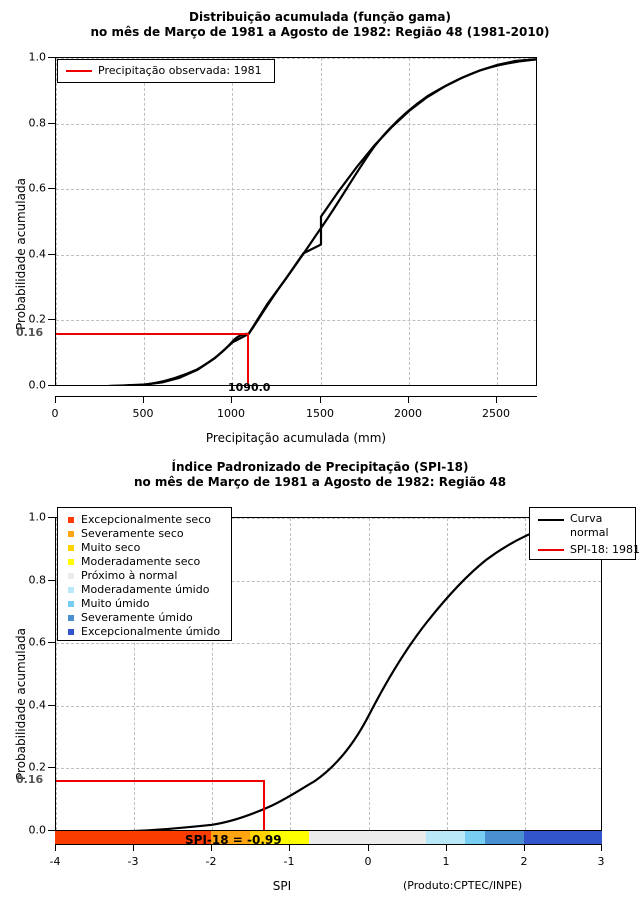 The height and width of the screenshot is (900, 640). What do you see at coordinates (71, 632) in the screenshot?
I see `square-icon-excepcionalmente-umido` at bounding box center [71, 632].